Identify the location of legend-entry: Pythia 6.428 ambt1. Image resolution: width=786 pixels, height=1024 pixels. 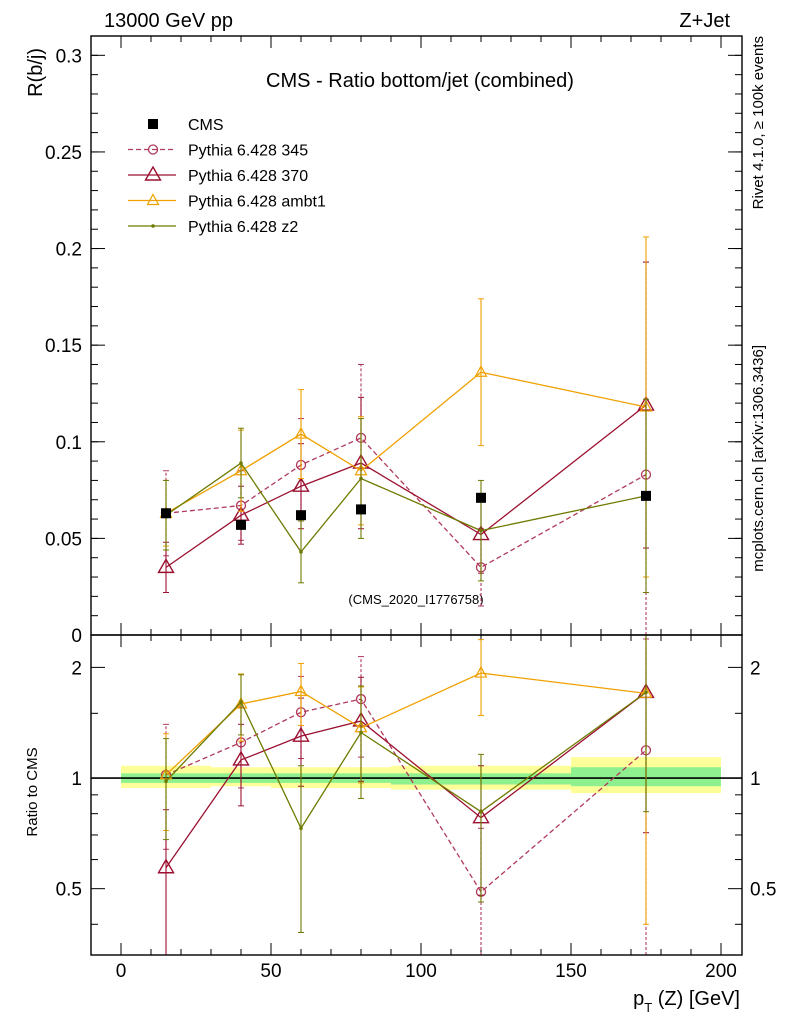
(227, 202).